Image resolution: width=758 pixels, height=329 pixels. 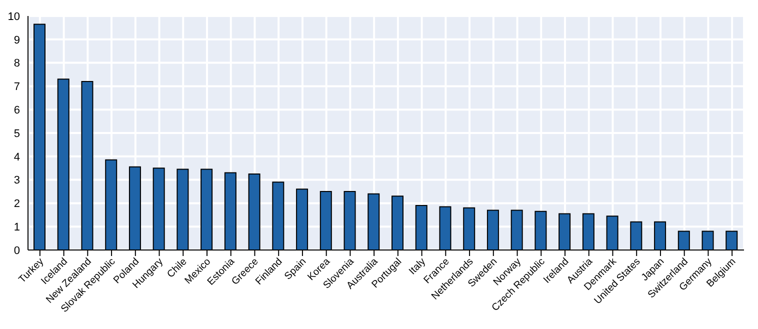 I want to click on y-tick-label: 9, so click(x=17, y=40).